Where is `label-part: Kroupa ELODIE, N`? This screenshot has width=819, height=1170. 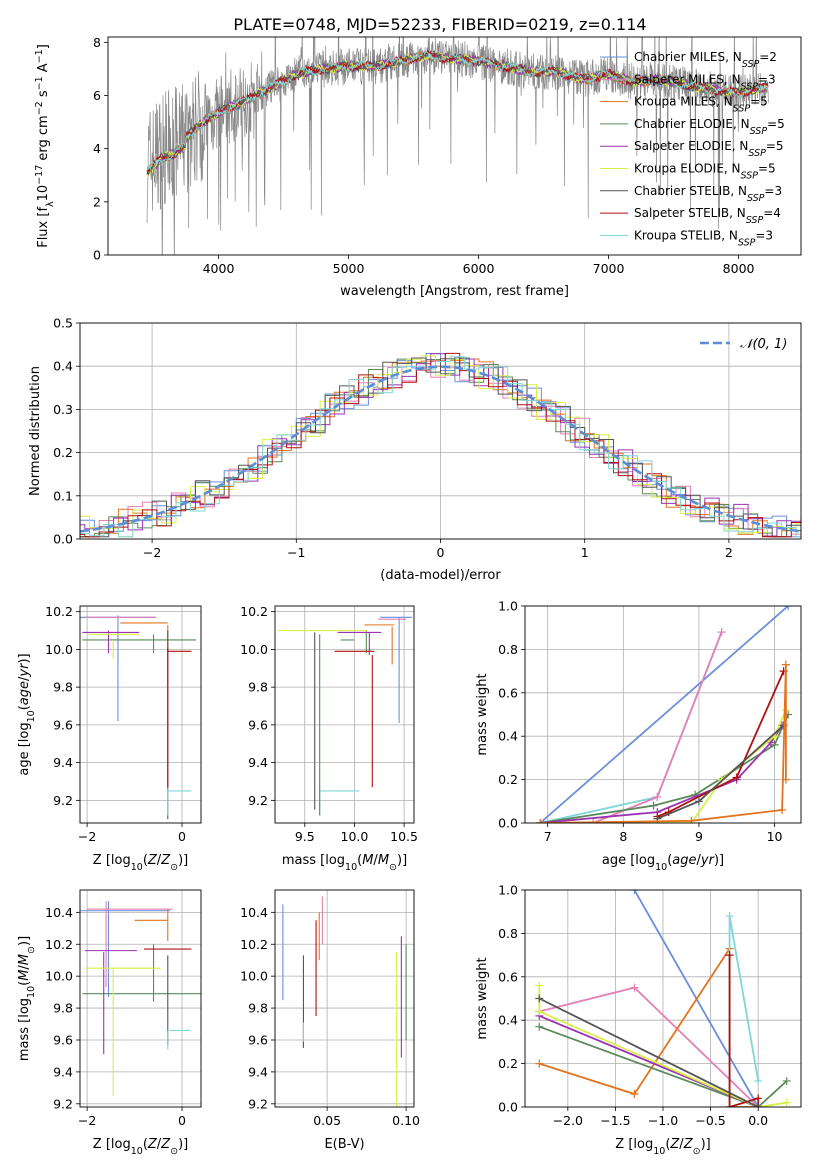
label-part: Kroupa ELODIE, N is located at coordinates (687, 169).